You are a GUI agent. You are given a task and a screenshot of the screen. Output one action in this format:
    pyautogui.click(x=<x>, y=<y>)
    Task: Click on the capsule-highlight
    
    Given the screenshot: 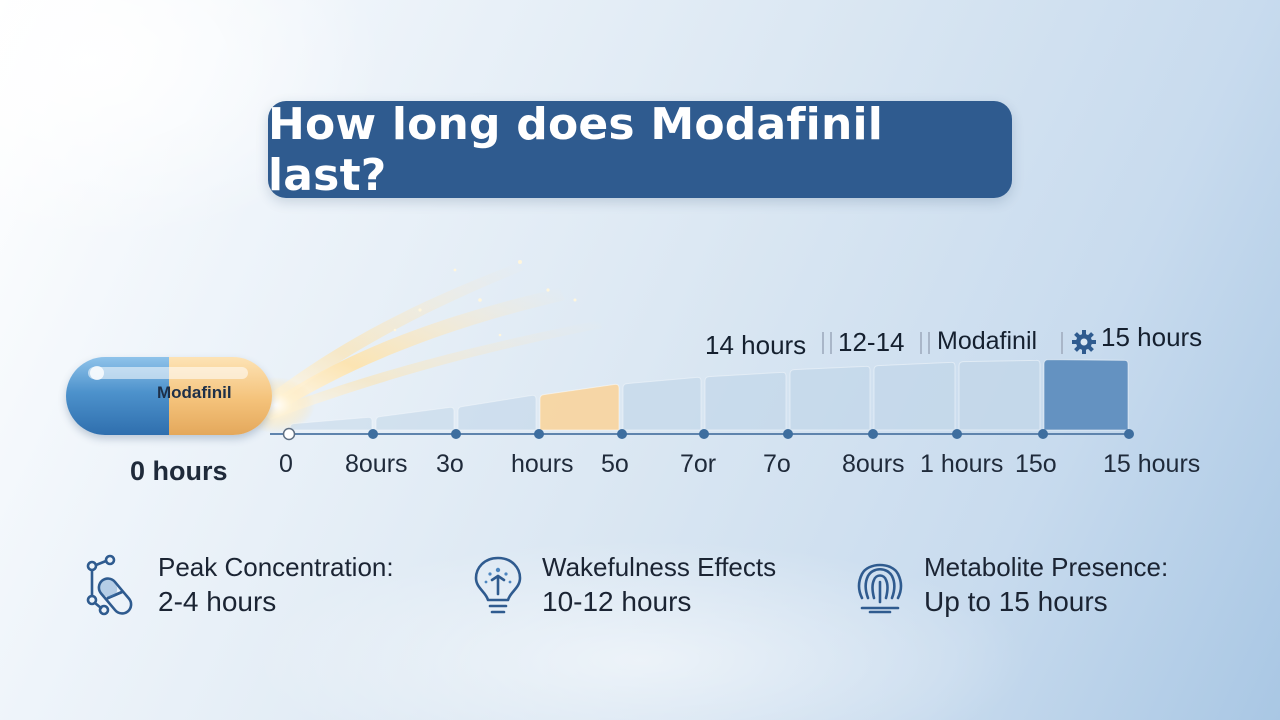 What is the action you would take?
    pyautogui.click(x=97, y=373)
    